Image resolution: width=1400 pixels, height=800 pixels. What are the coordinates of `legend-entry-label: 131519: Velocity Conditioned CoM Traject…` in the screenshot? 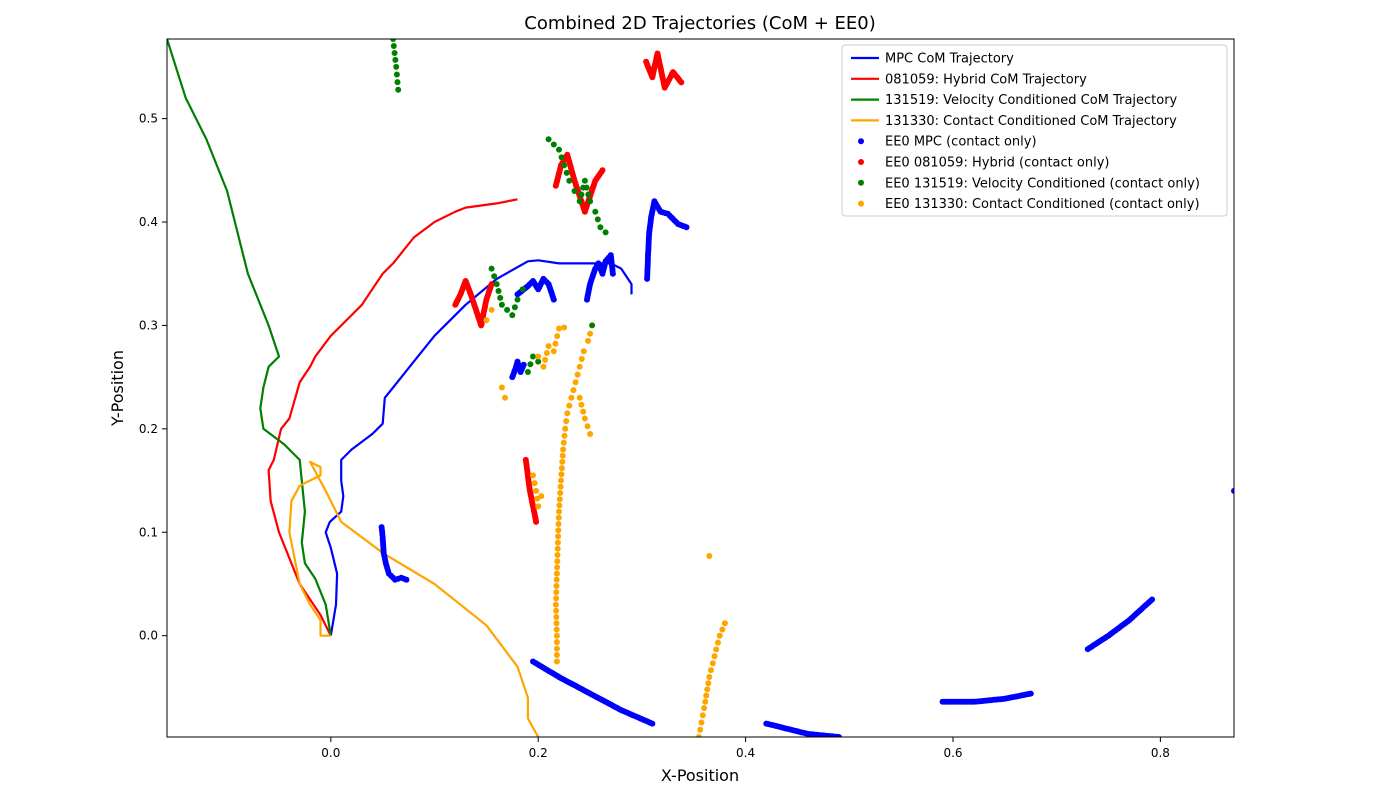 It's located at (1031, 100).